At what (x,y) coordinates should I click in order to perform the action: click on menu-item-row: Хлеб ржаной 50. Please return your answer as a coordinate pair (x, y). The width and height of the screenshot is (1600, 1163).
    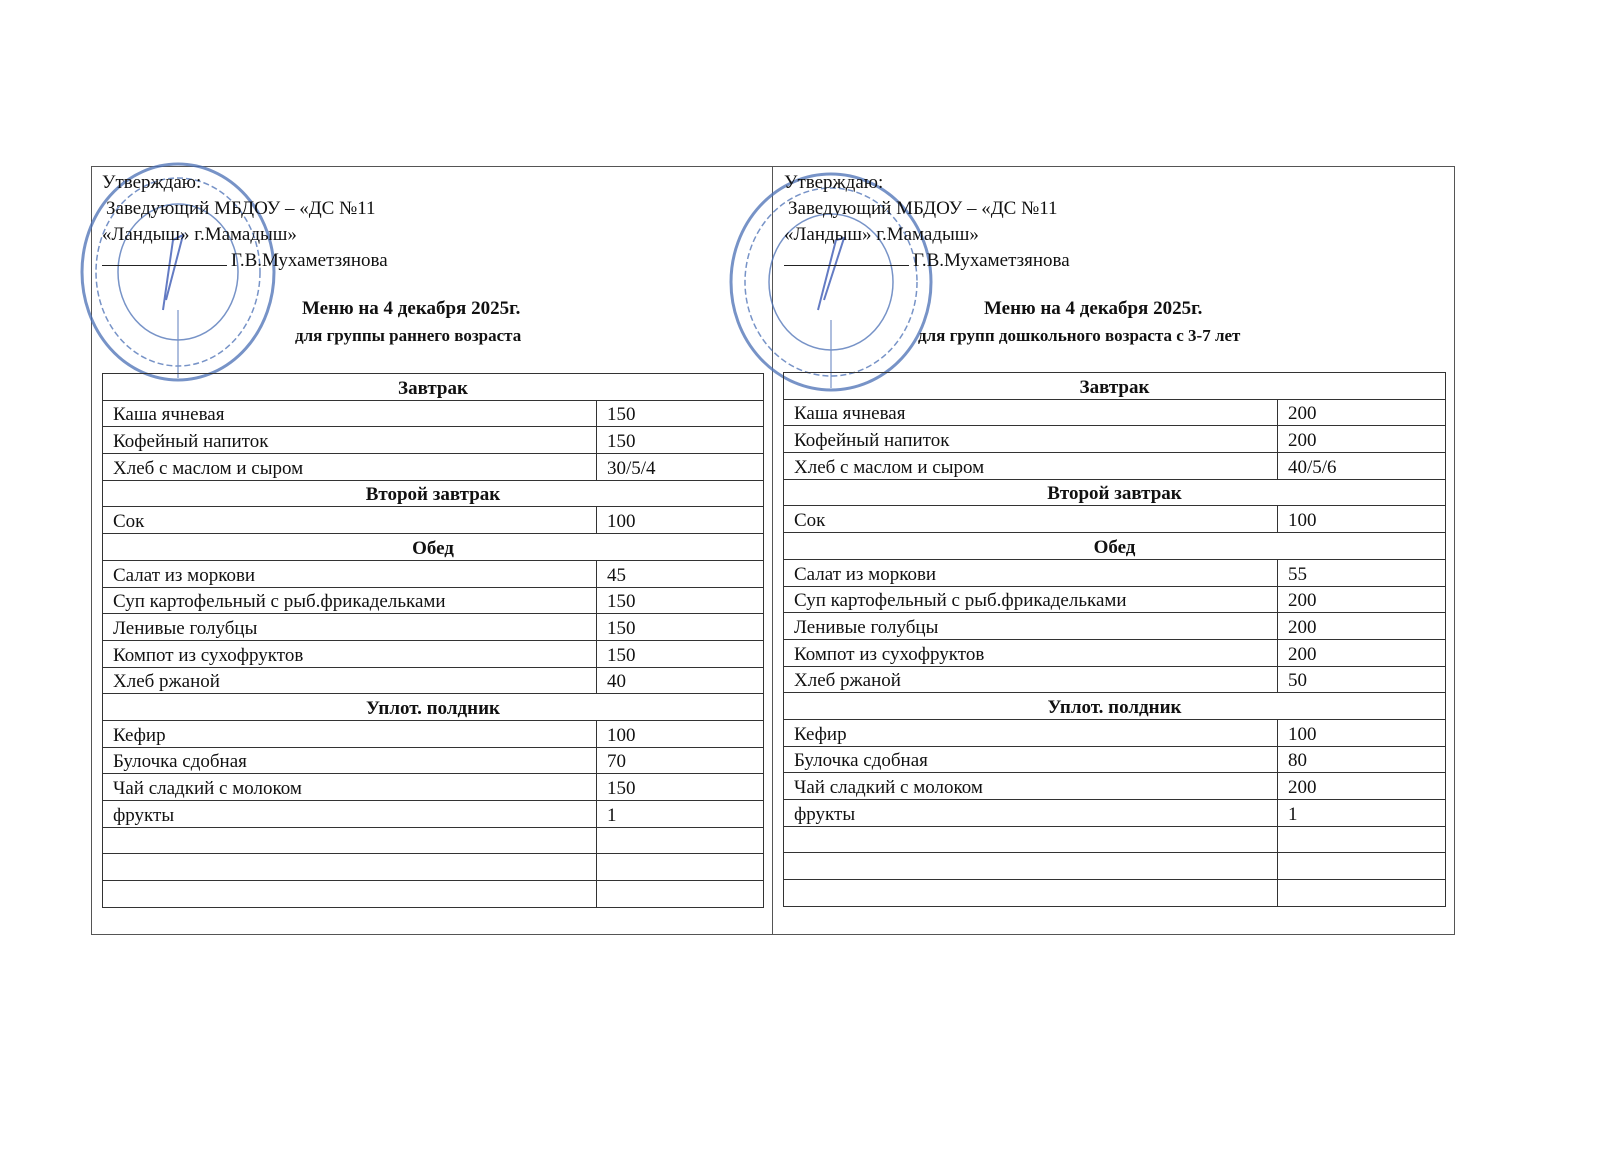
    Looking at the image, I should click on (1114, 679).